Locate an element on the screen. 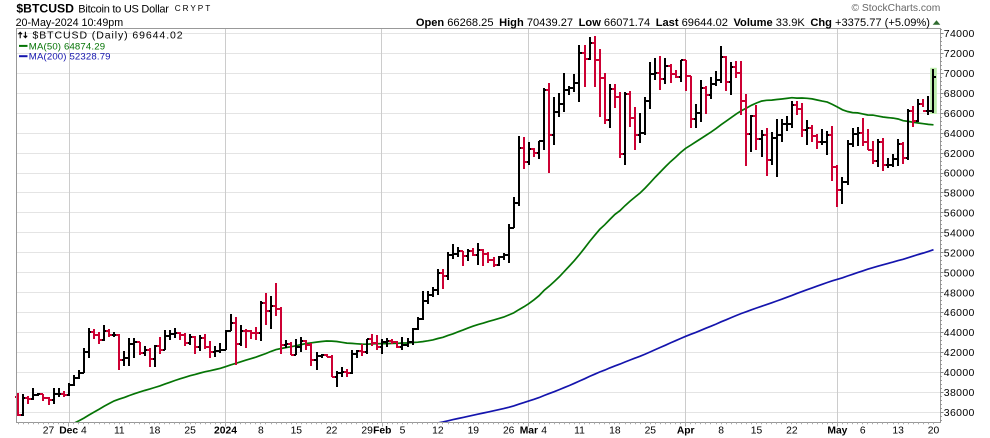  svg-text: 2024 is located at coordinates (225, 431).